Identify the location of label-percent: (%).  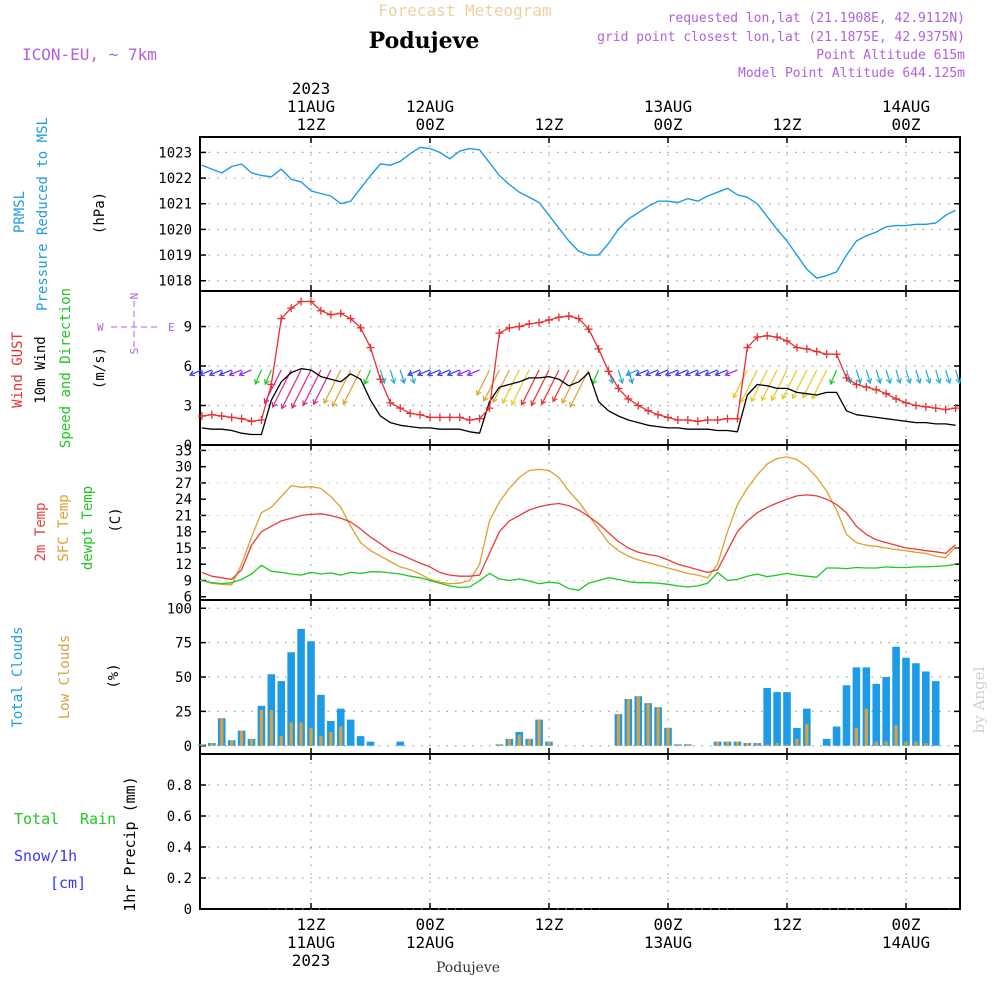
(114, 675).